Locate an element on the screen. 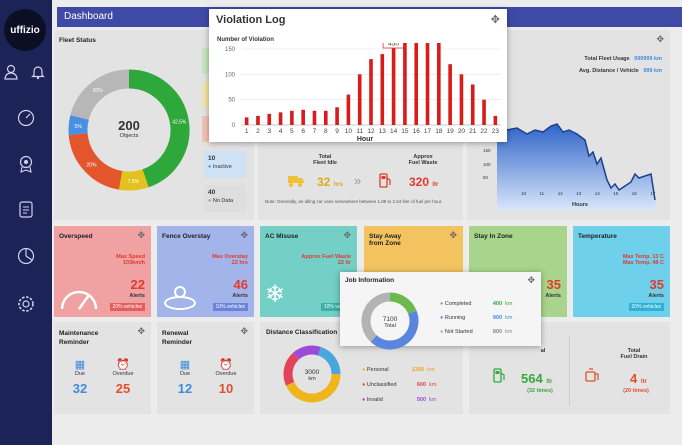 Image resolution: width=682 pixels, height=445 pixels. slice-label: 7.5% is located at coordinates (134, 182).